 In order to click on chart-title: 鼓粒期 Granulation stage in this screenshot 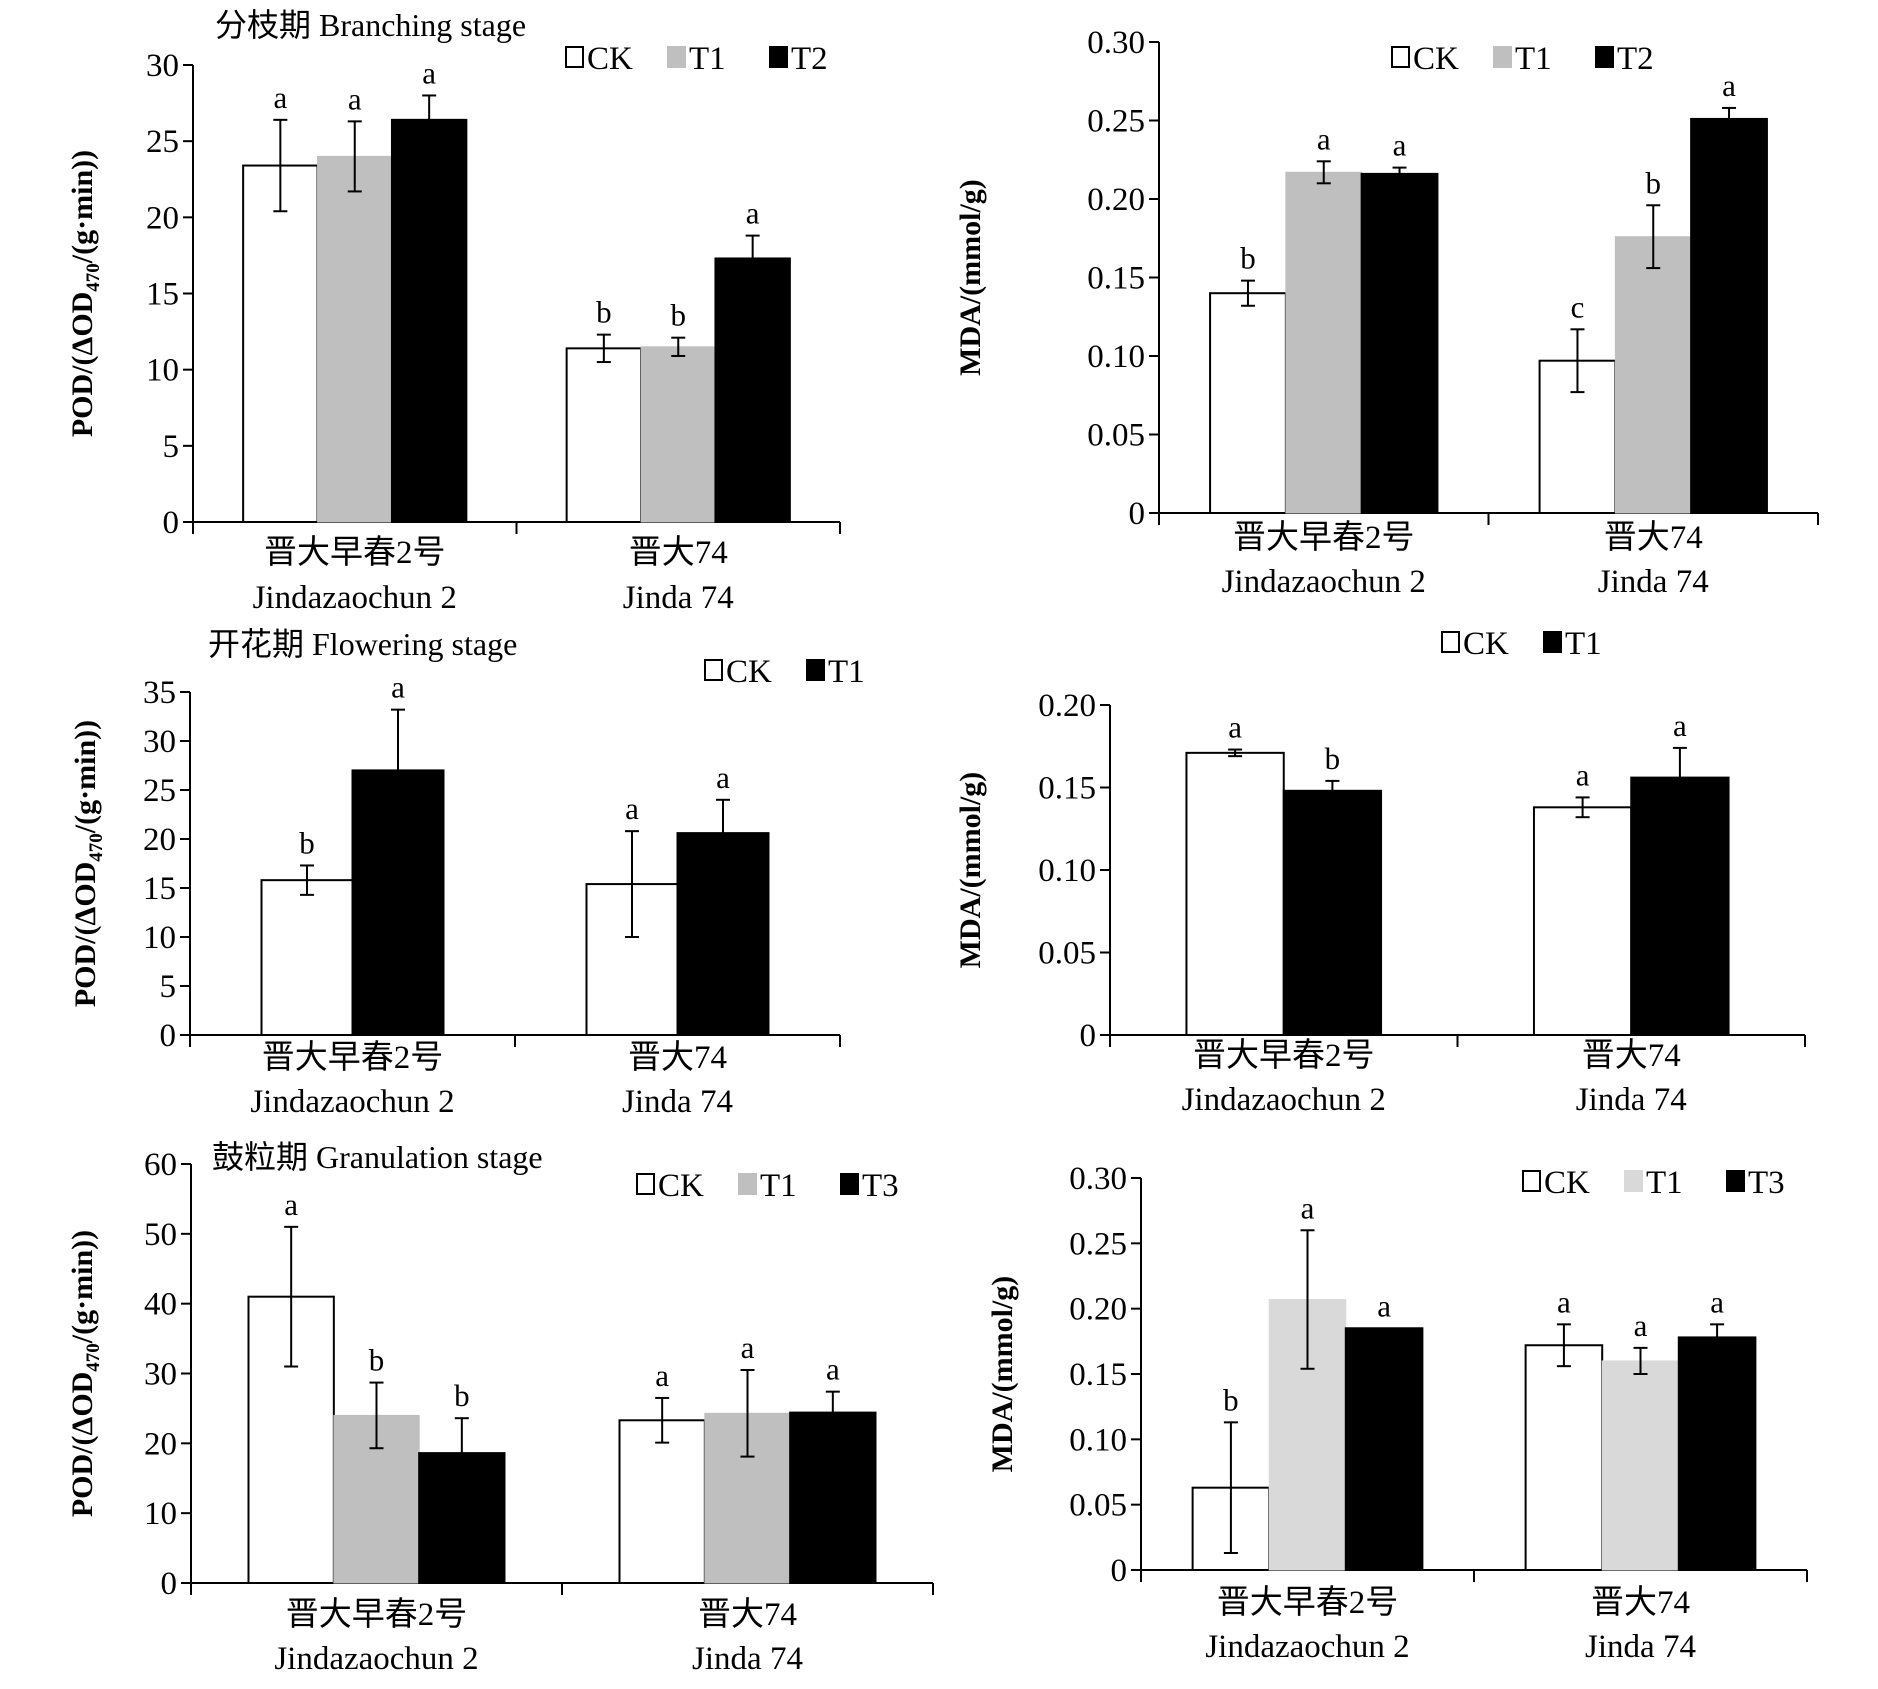, I will do `click(377, 1157)`.